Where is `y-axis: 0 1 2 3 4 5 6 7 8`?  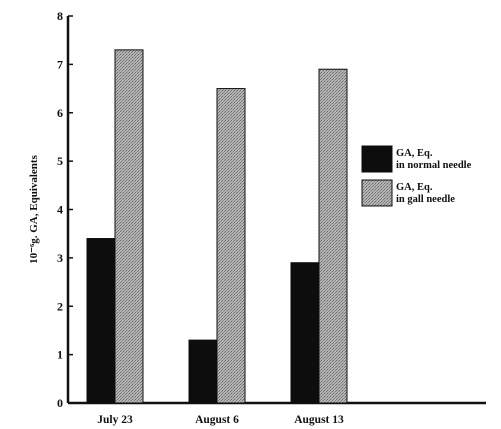
y-axis: 0 1 2 3 4 5 6 7 8 is located at coordinates (65, 209).